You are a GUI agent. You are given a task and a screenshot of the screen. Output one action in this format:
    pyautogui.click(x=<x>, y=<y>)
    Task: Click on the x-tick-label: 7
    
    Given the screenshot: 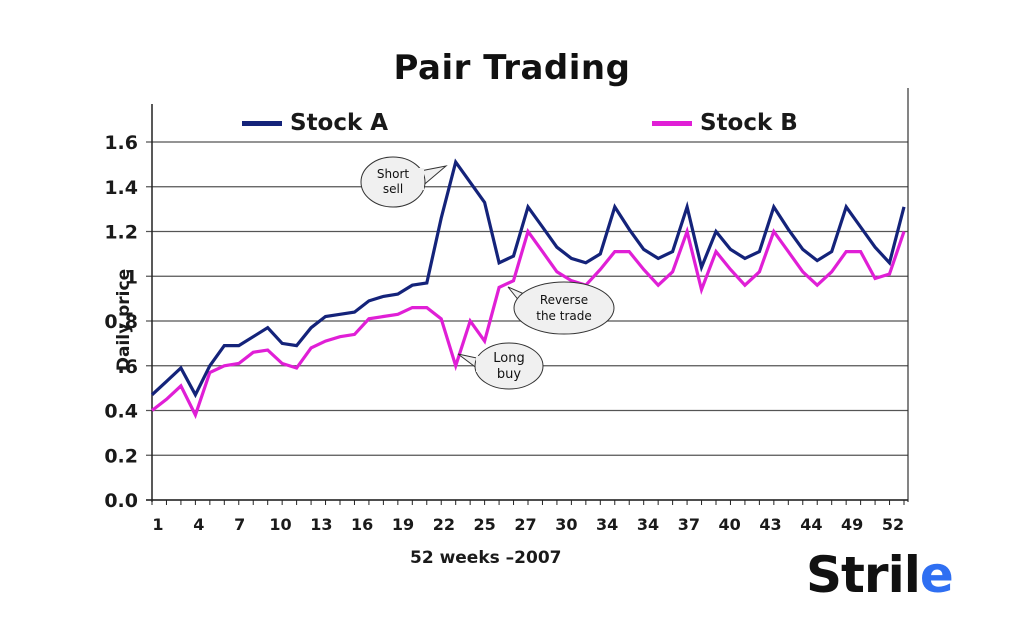 What is the action you would take?
    pyautogui.click(x=239, y=524)
    